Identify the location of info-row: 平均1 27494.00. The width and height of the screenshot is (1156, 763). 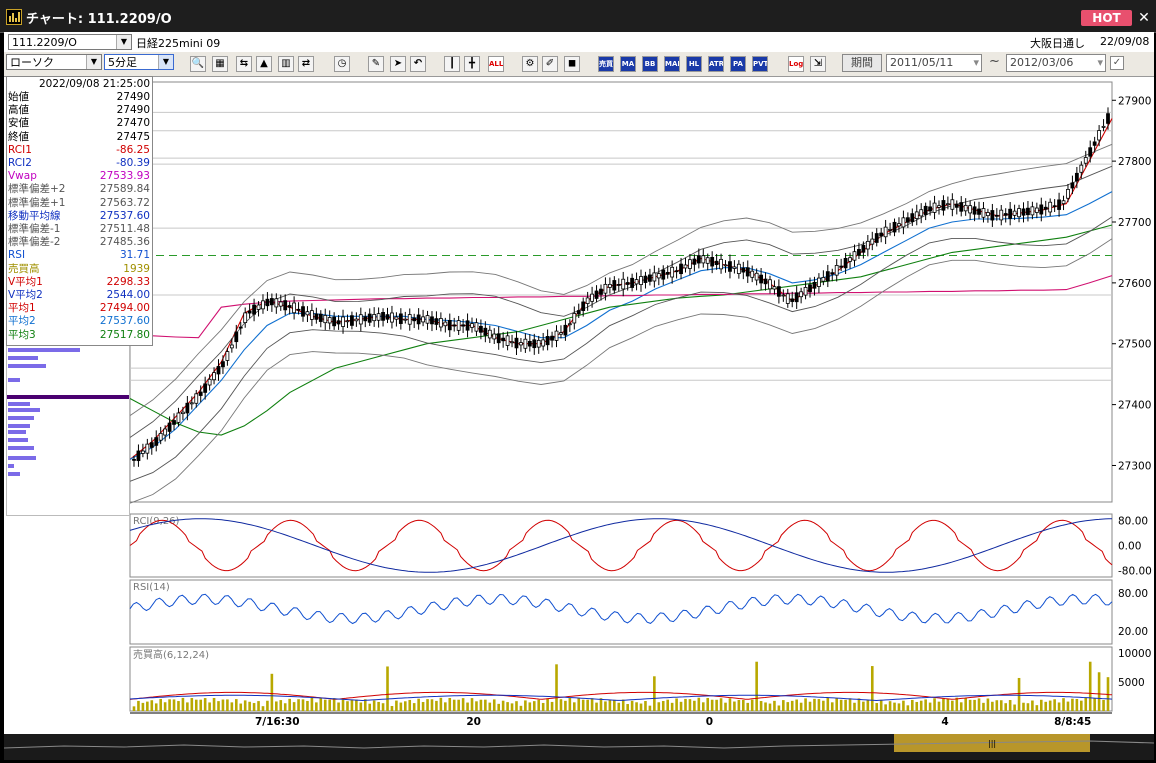
(79, 308).